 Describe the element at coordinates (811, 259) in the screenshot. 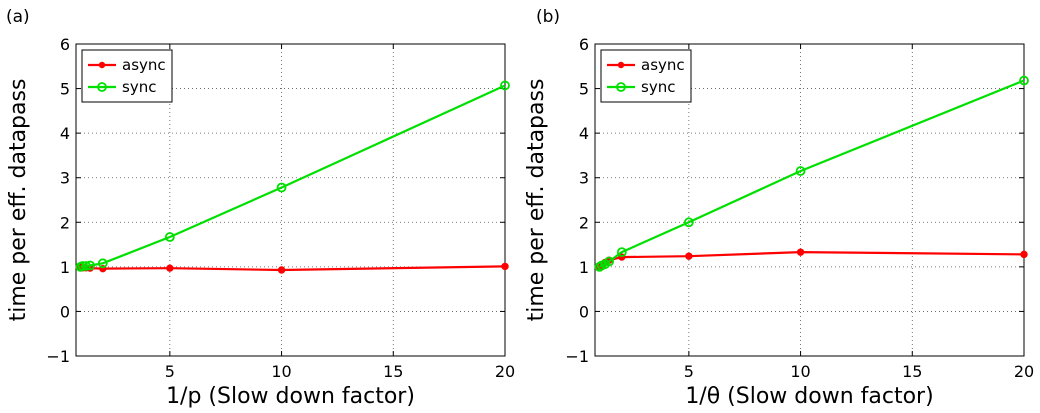

I see `series-line-async` at that location.